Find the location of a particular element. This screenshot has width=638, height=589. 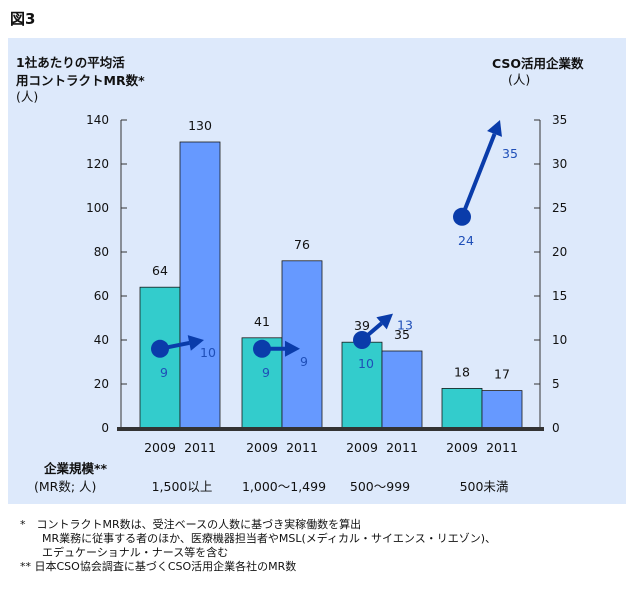

company-trend-arrow is located at coordinates (478, 175).